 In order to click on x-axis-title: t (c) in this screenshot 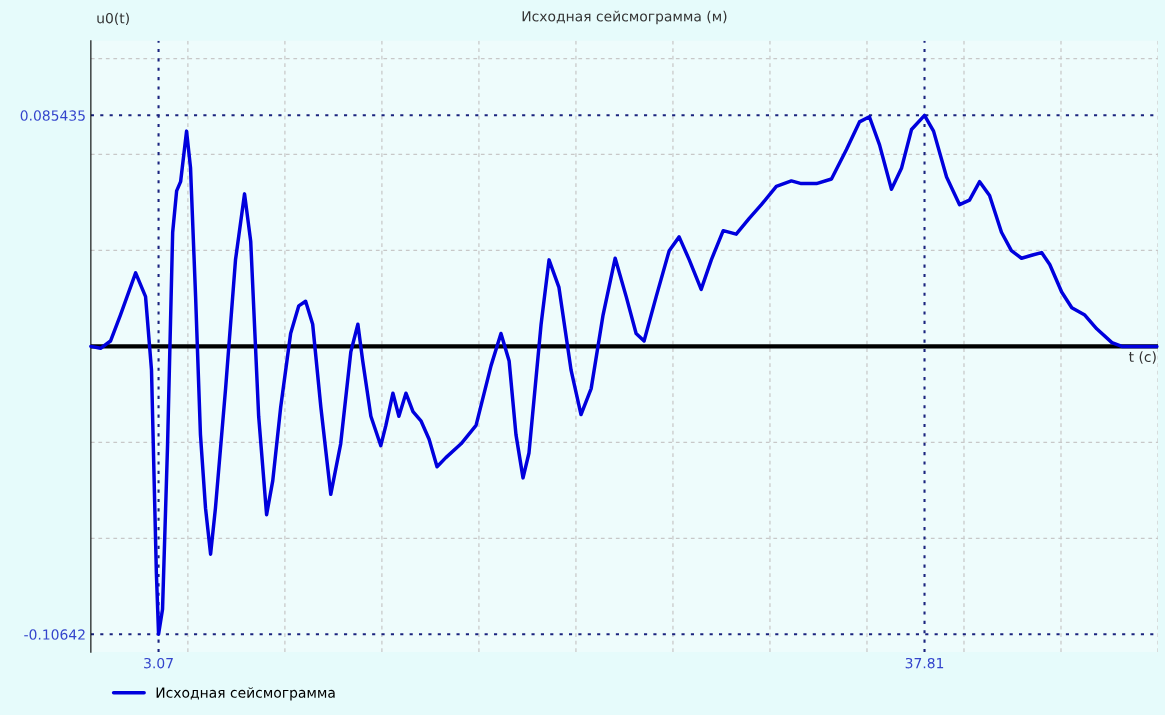, I will do `click(1142, 357)`.